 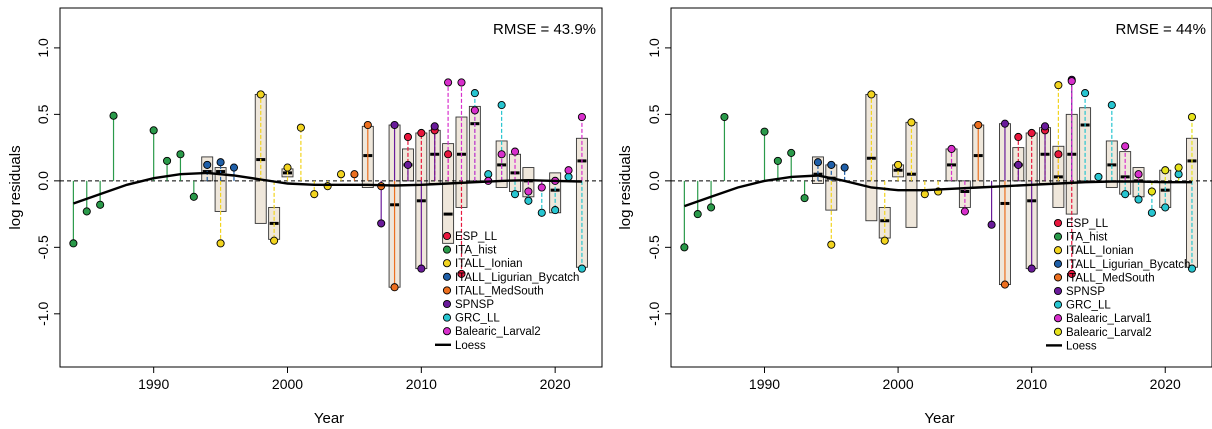 I want to click on legend-label: Balearic_Larval2, so click(x=1109, y=333).